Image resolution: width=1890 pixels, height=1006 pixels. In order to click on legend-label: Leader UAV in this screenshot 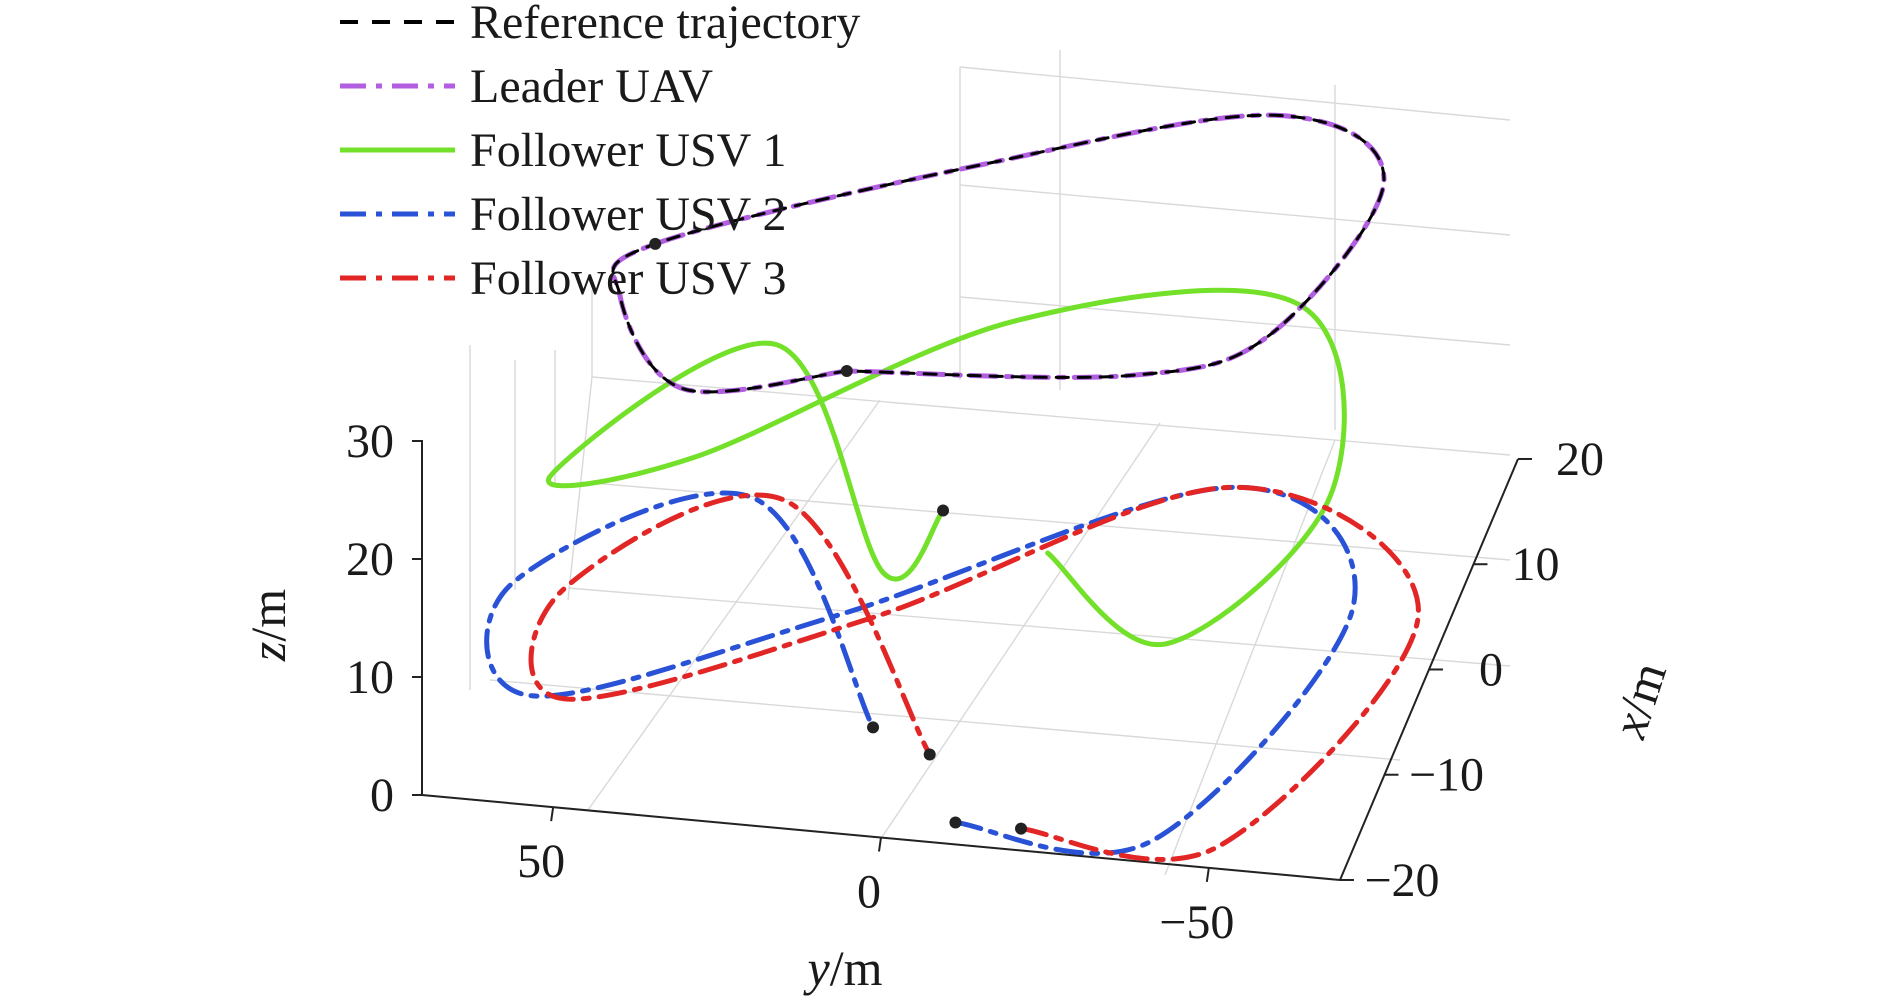, I will do `click(591, 86)`.